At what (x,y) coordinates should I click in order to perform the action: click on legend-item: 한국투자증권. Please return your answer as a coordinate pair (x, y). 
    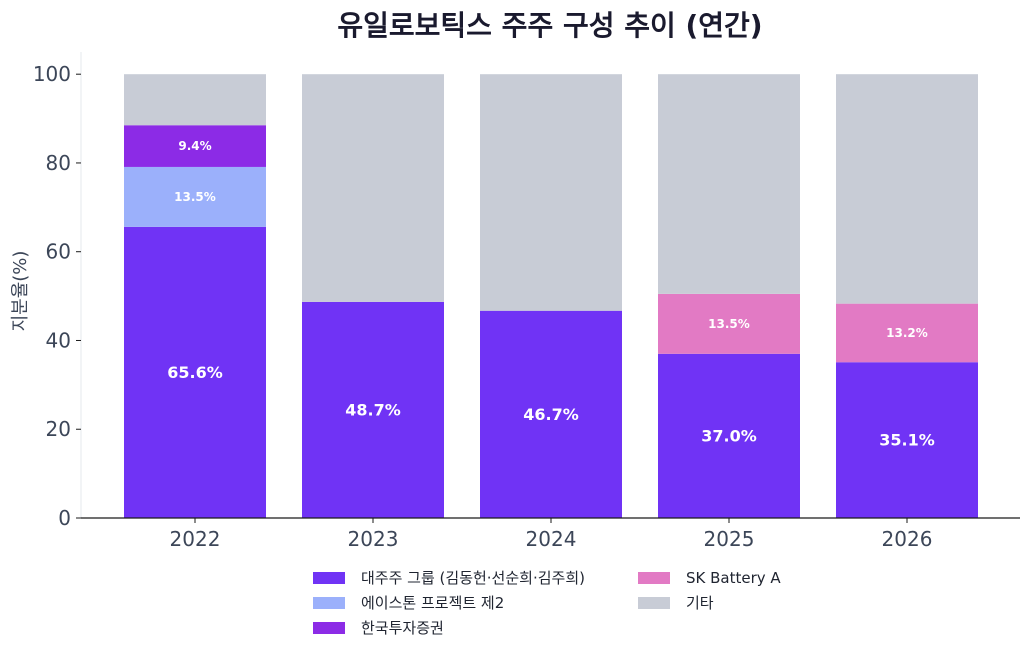
    Looking at the image, I should click on (378, 628).